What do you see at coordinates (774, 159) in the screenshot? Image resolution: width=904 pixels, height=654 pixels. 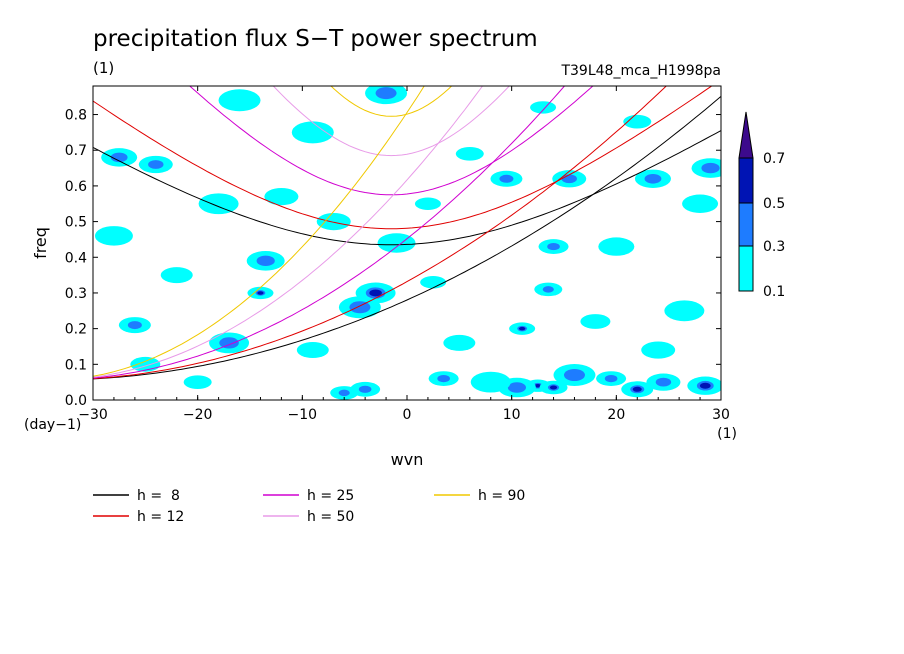 I see `colorbar-label: 0.7` at bounding box center [774, 159].